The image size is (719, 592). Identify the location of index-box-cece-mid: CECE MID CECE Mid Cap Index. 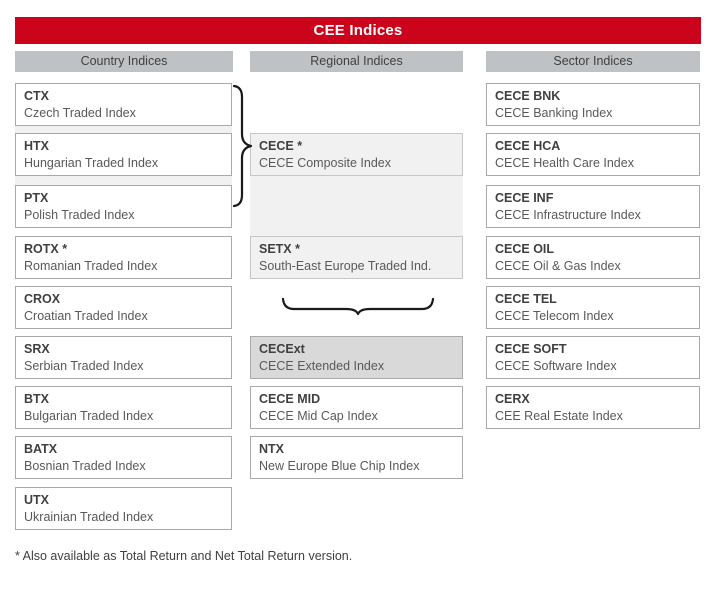
(356, 407).